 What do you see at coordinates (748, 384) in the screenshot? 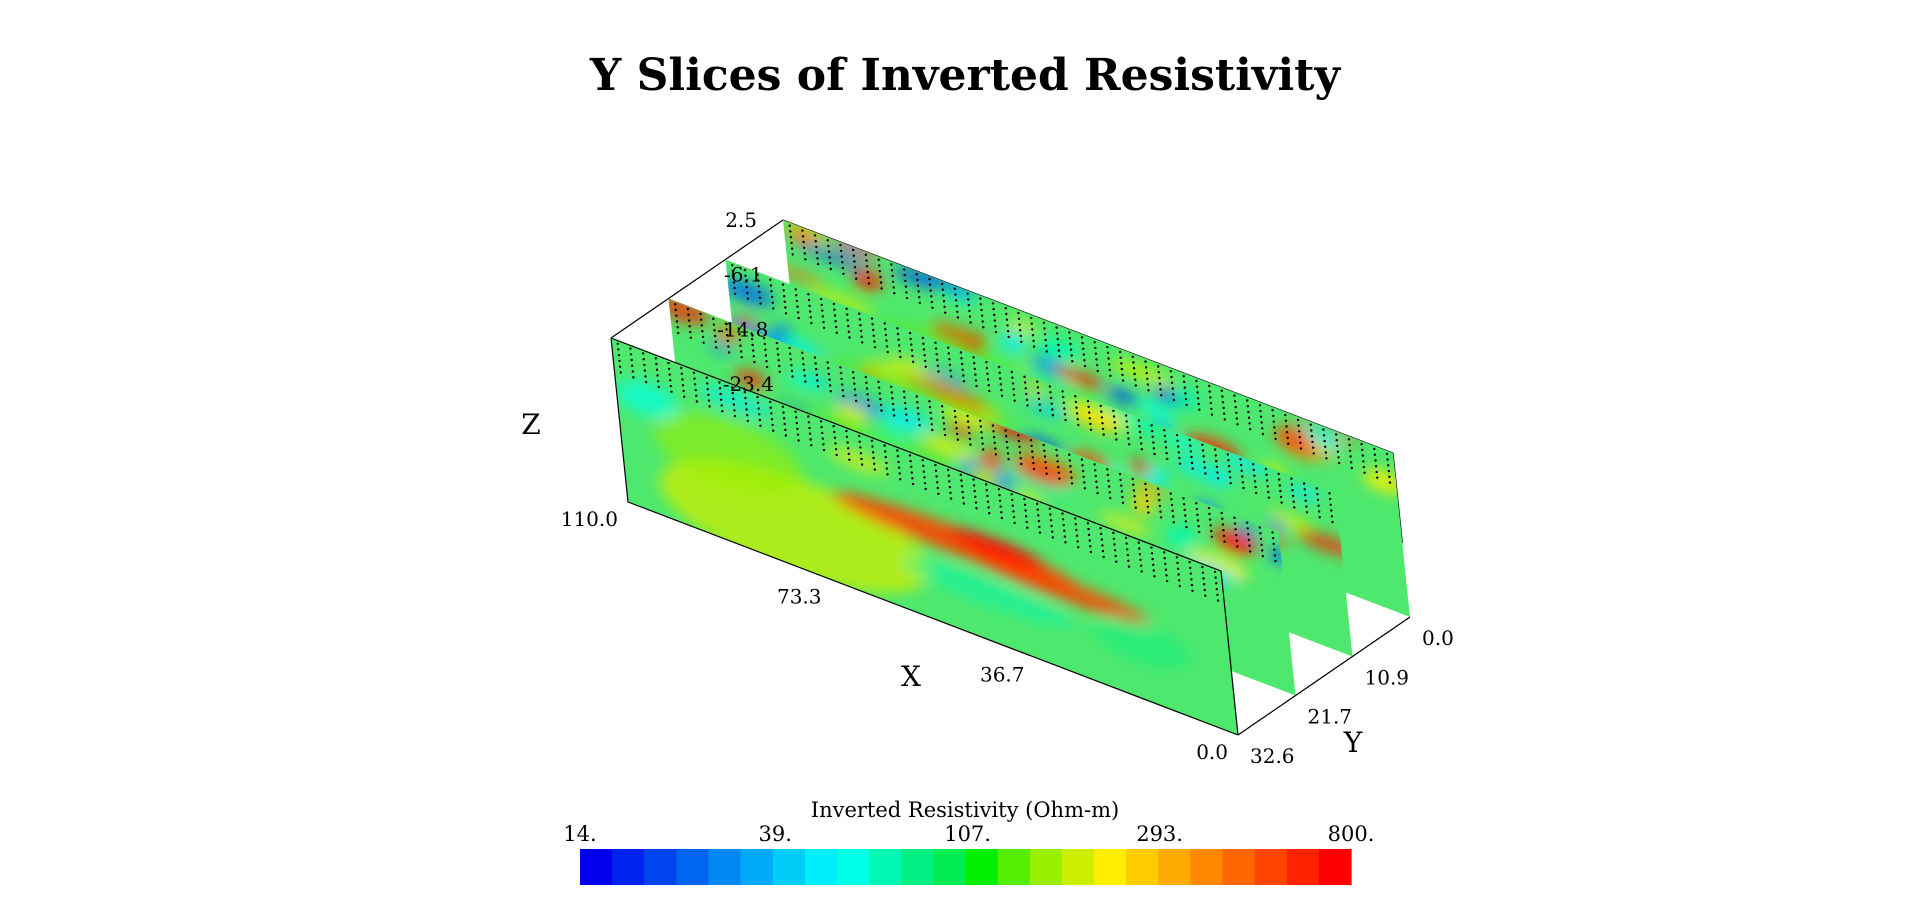
I see `z-tick-label: -23.4` at bounding box center [748, 384].